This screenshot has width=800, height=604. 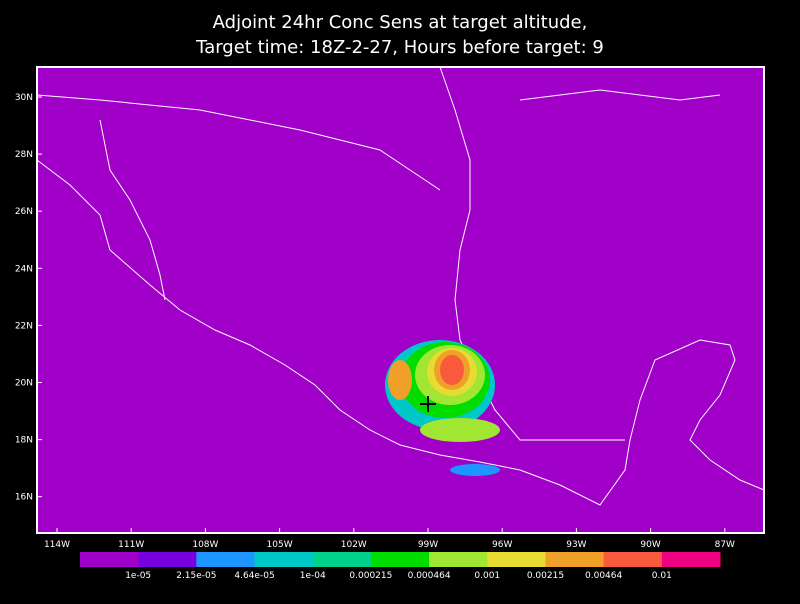 What do you see at coordinates (205, 545) in the screenshot?
I see `lon-label: 108W` at bounding box center [205, 545].